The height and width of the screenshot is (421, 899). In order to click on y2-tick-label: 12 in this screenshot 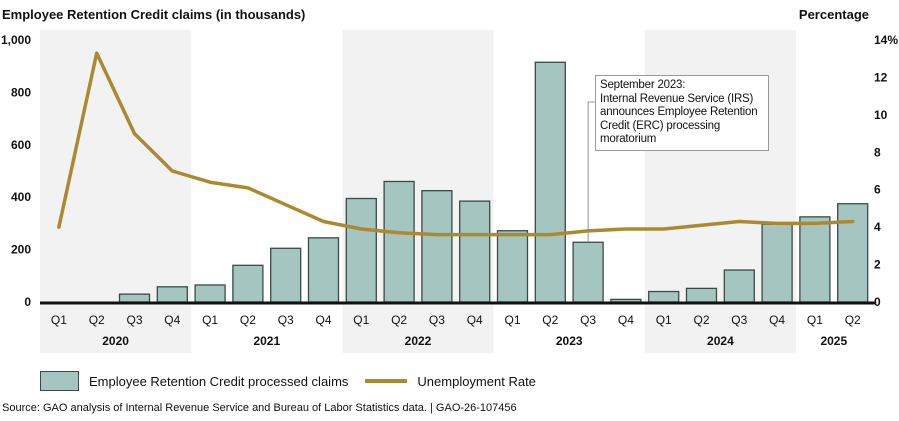, I will do `click(881, 77)`.